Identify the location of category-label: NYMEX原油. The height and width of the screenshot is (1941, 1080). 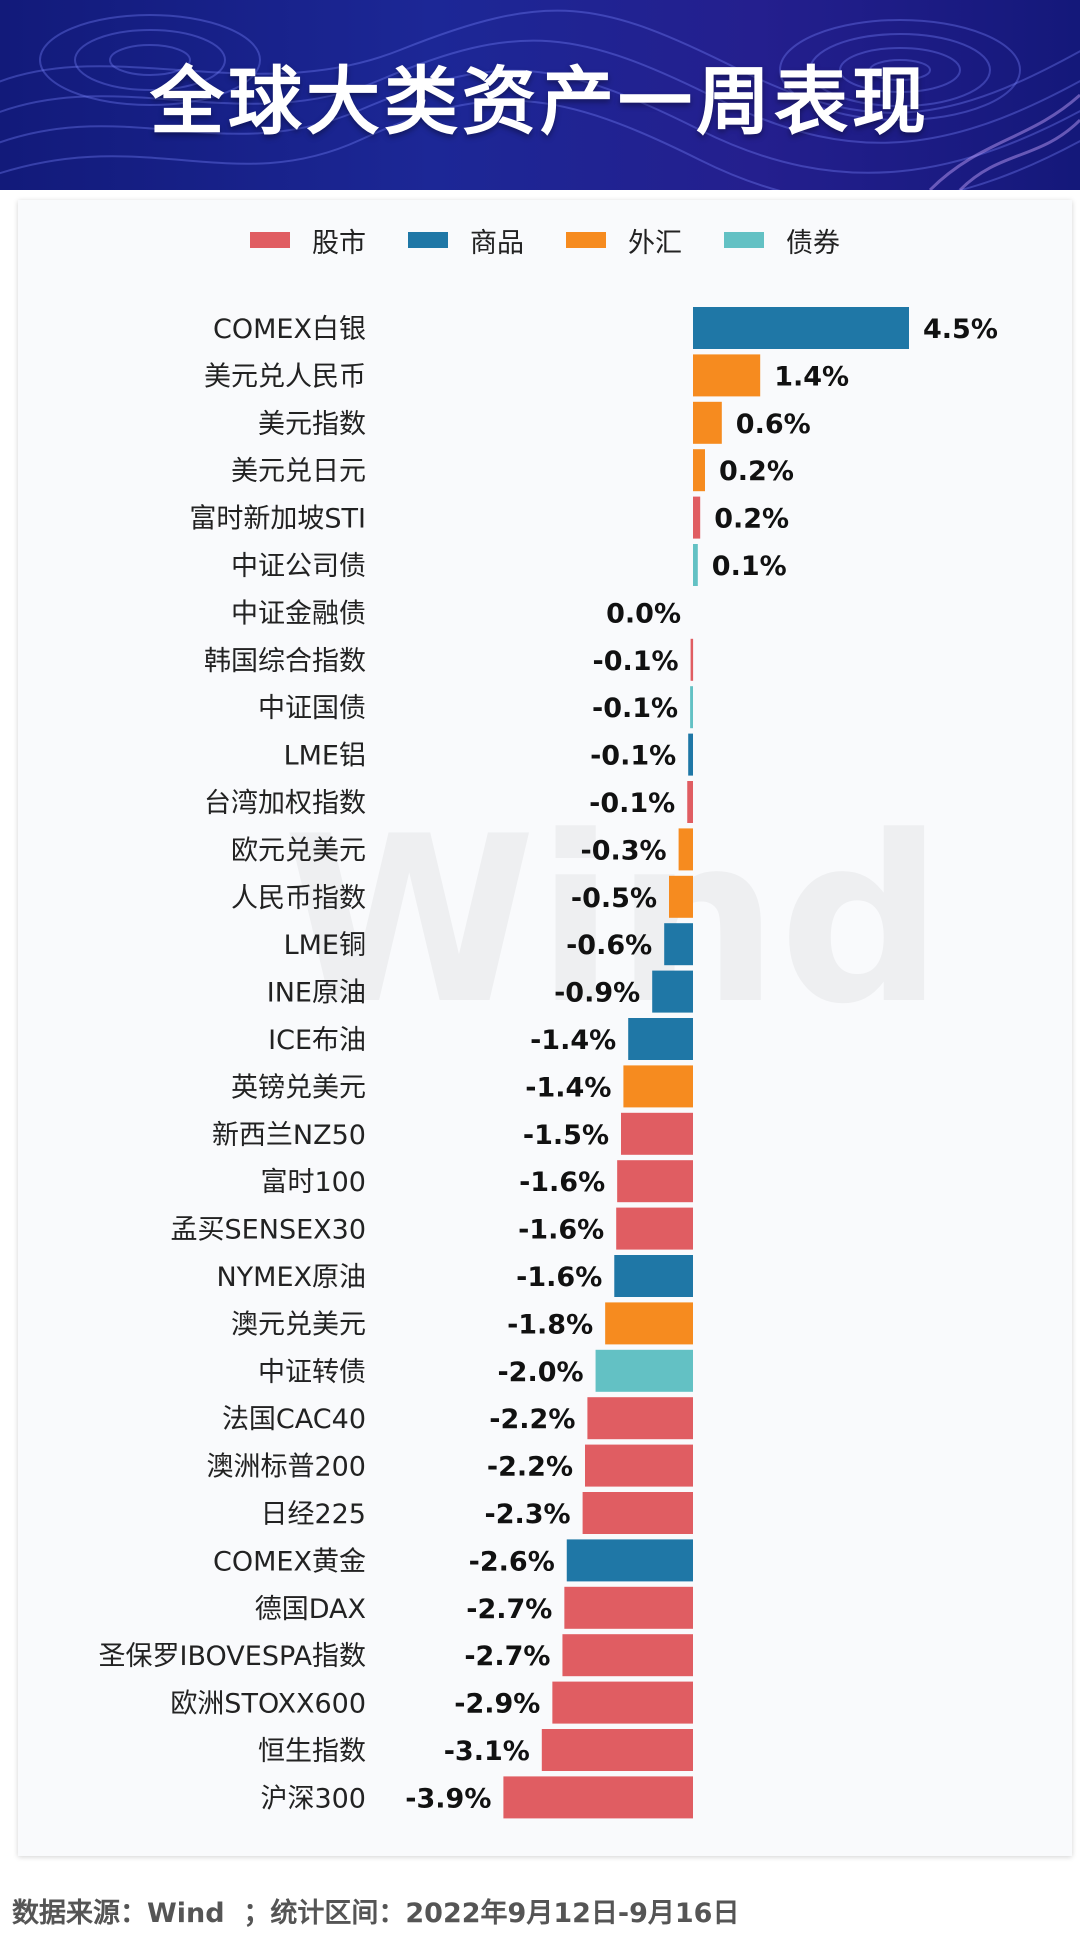
(291, 1277).